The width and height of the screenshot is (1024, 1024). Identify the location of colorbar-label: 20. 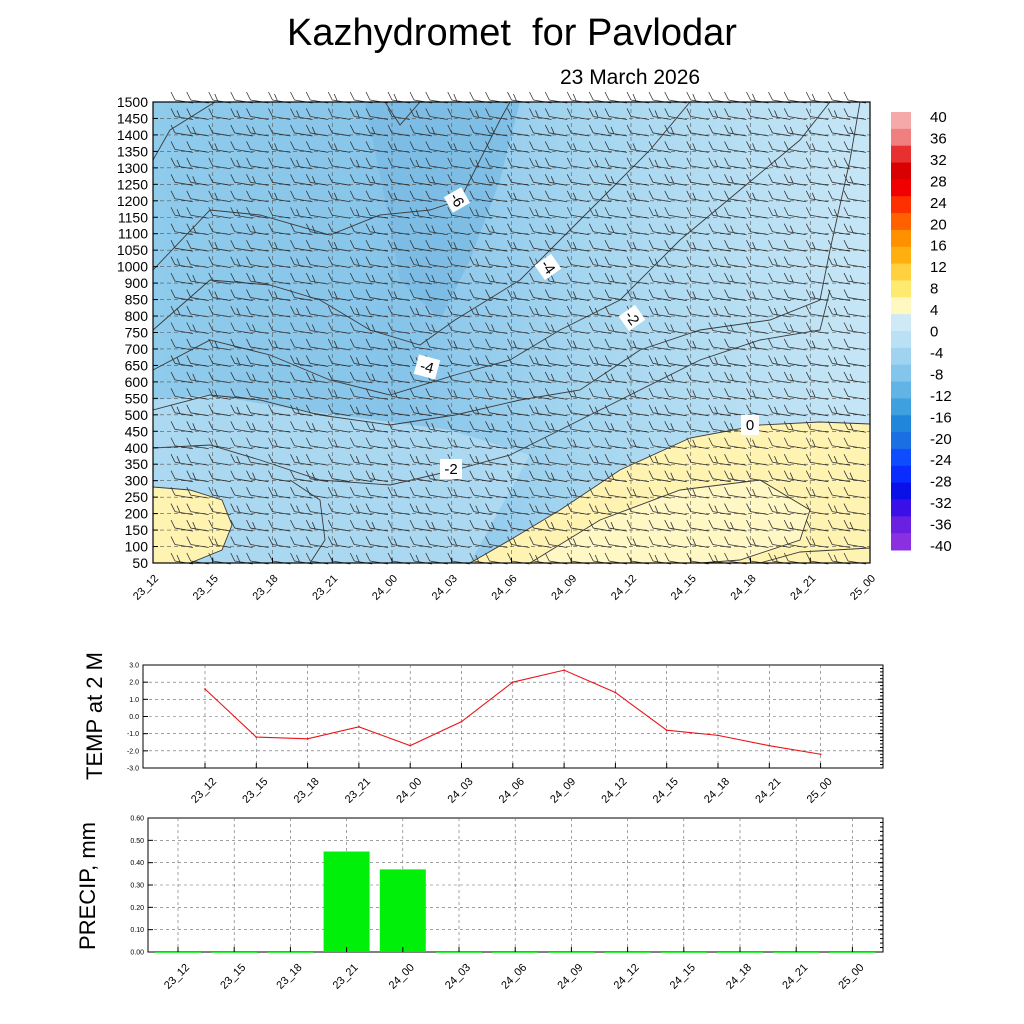
(938, 224).